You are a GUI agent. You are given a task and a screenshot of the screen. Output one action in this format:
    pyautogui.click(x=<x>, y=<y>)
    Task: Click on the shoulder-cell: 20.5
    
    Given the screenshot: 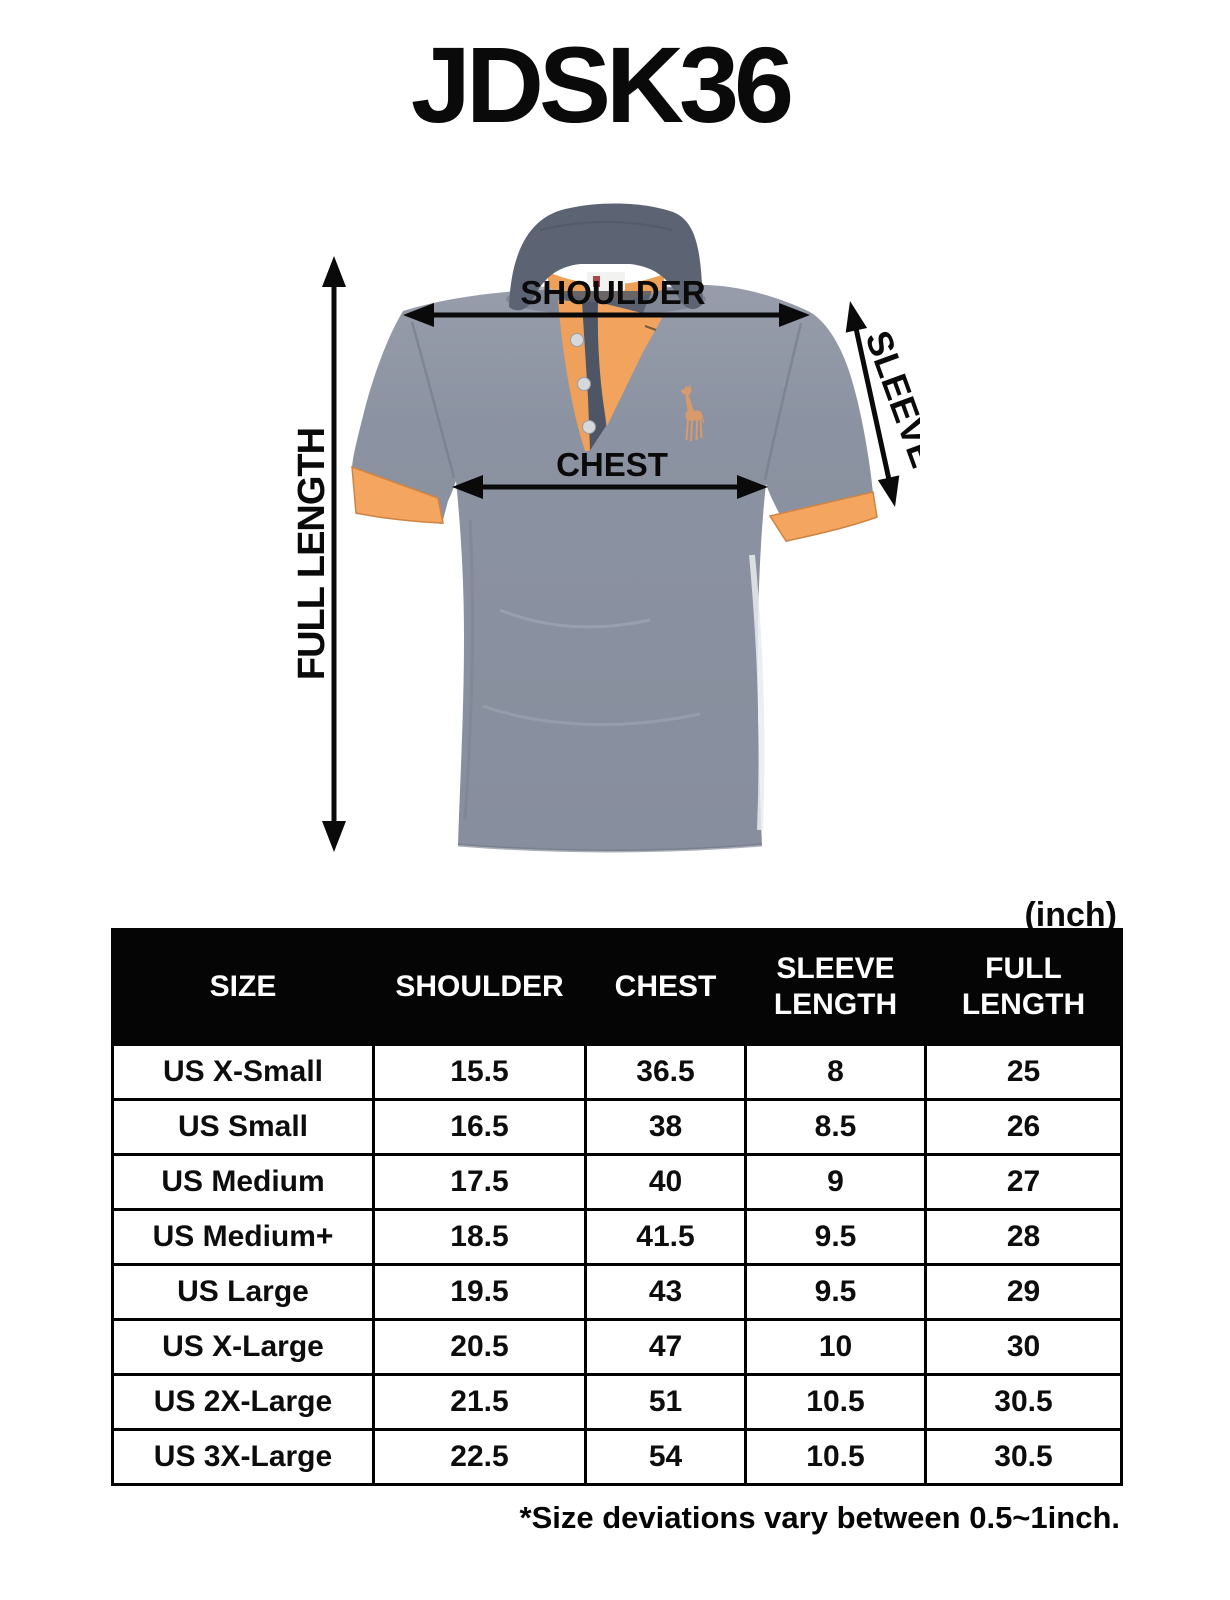 What is the action you would take?
    pyautogui.click(x=479, y=1347)
    